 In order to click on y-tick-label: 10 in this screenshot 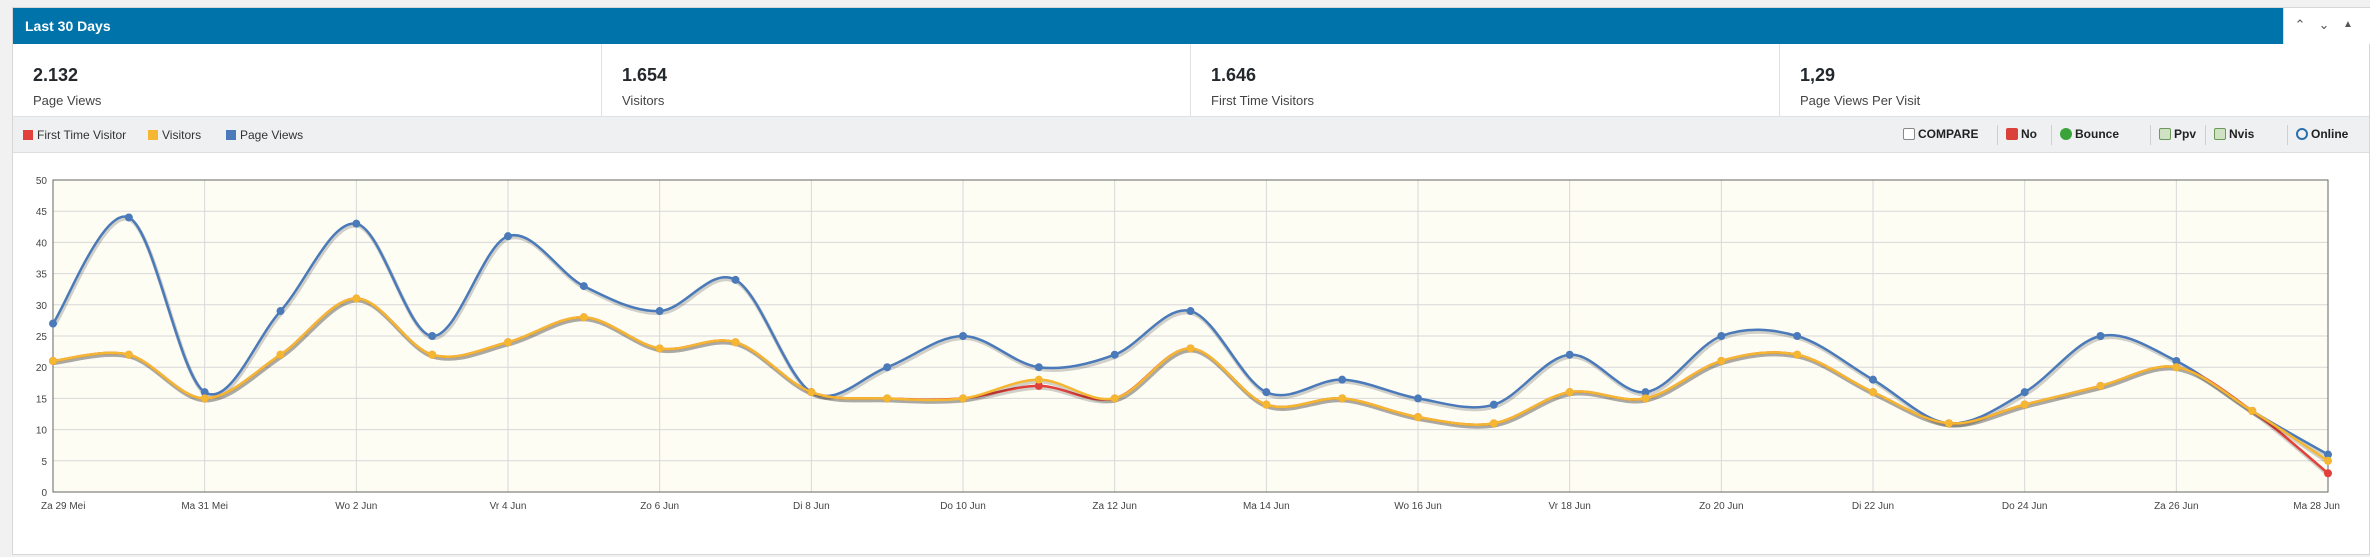, I will do `click(42, 431)`.